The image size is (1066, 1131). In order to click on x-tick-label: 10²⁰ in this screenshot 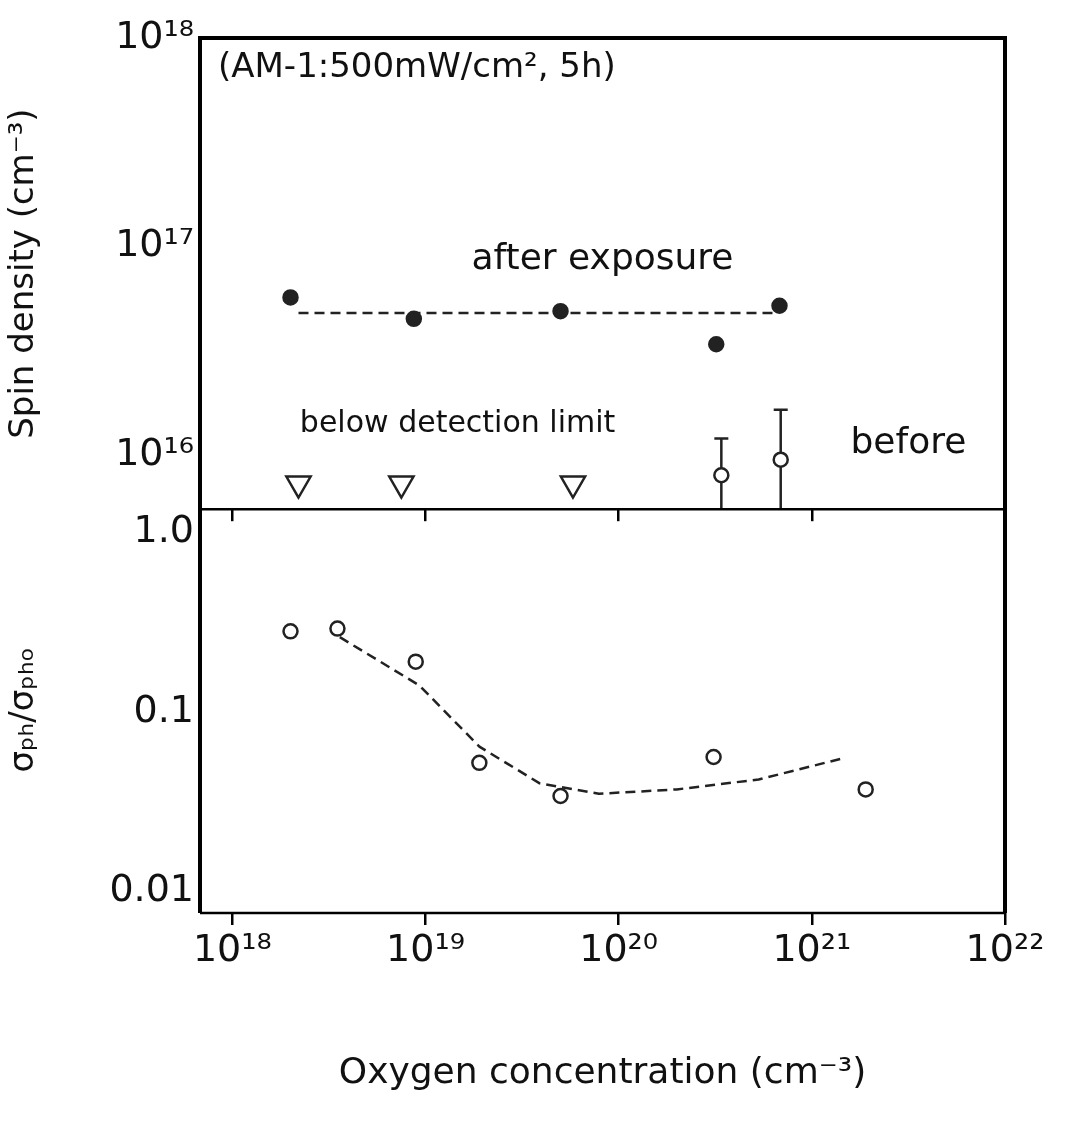, I will do `click(619, 947)`.